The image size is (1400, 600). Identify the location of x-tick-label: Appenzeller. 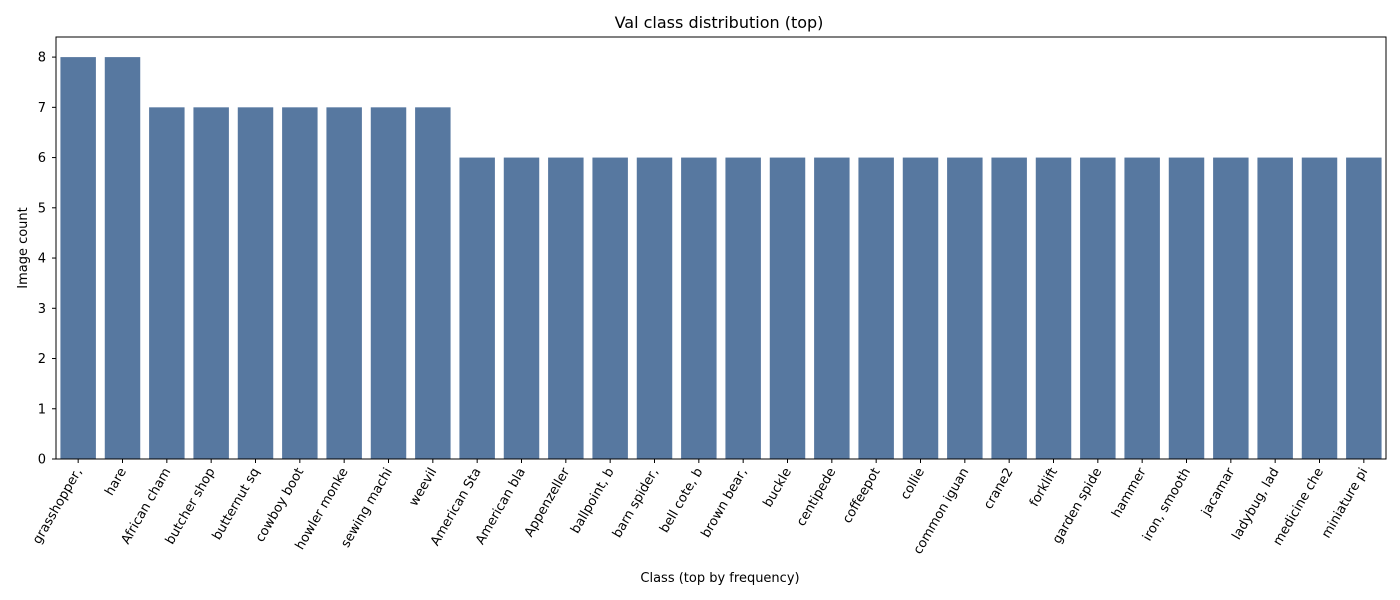
(548, 502).